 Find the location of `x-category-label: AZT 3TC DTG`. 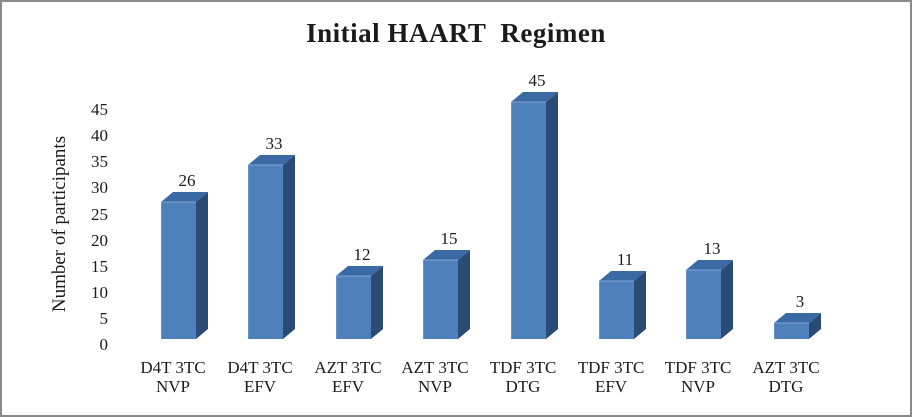

x-category-label: AZT 3TC DTG is located at coordinates (786, 377).